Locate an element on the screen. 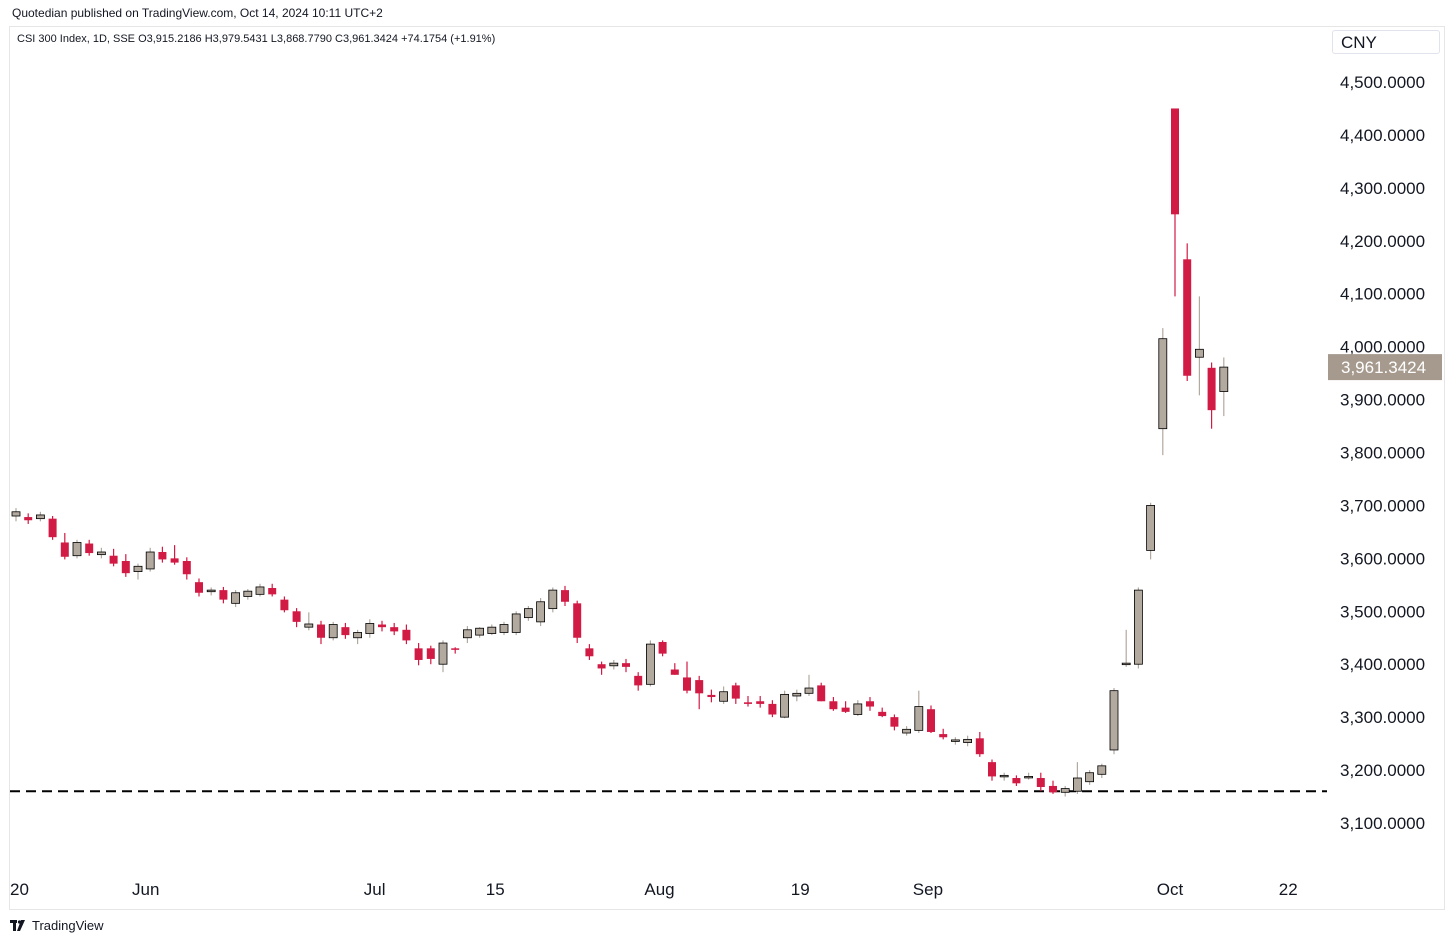  last-price-label: 3,961.3424 is located at coordinates (1383, 367).